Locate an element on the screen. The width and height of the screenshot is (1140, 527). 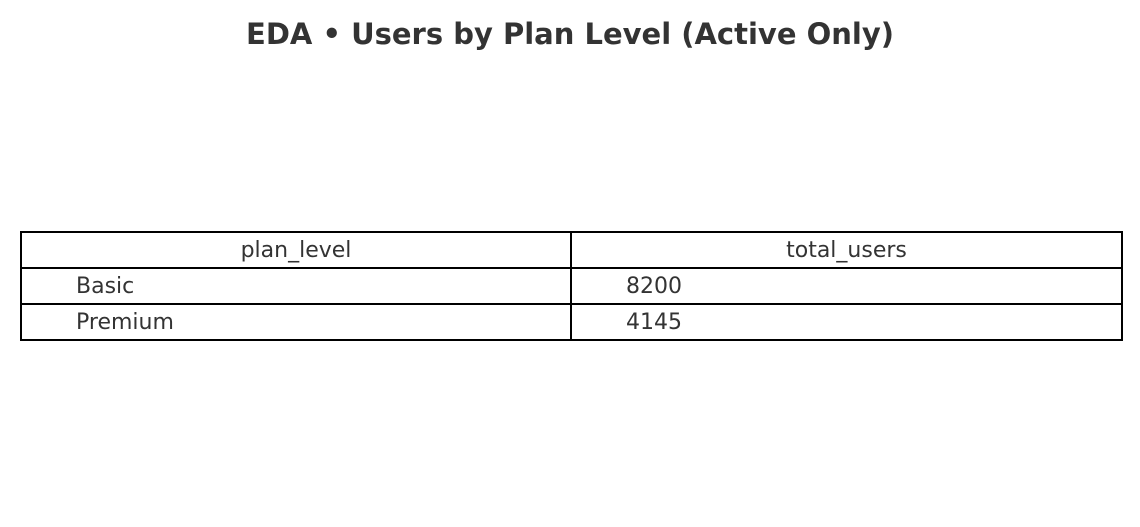
table-row: Basic 8200 is located at coordinates (571, 286).